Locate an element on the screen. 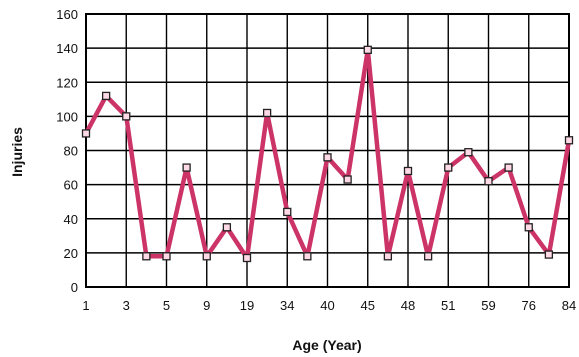 This screenshot has width=579, height=357. y-tick-label: 0 is located at coordinates (74, 287).